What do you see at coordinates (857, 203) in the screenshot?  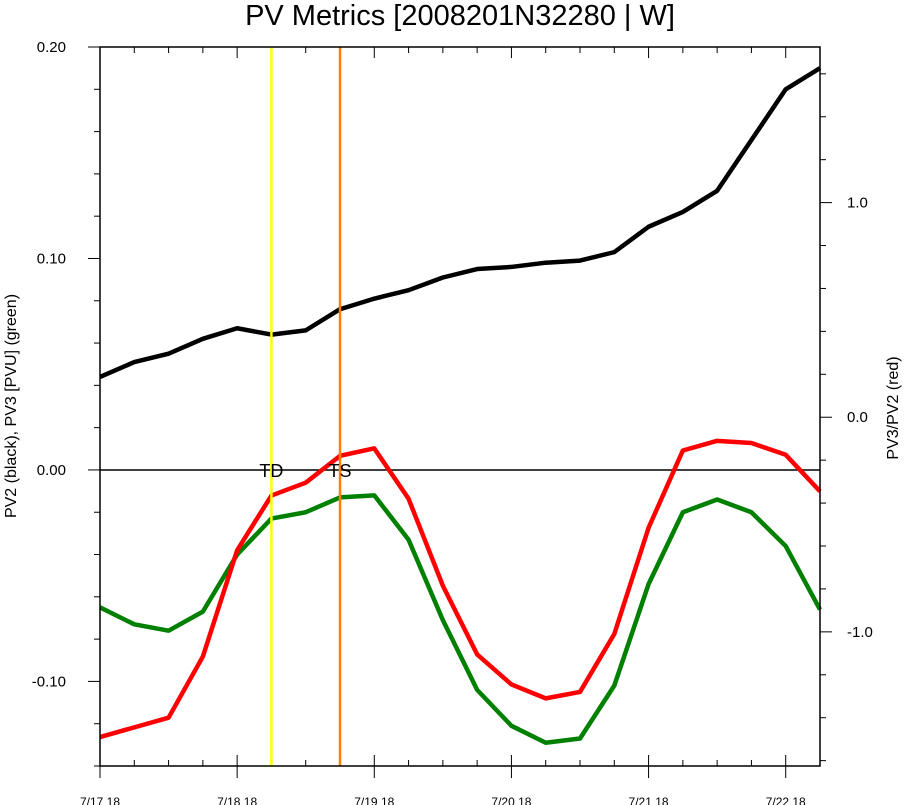 I see `y2-tick-label: 1.0` at bounding box center [857, 203].